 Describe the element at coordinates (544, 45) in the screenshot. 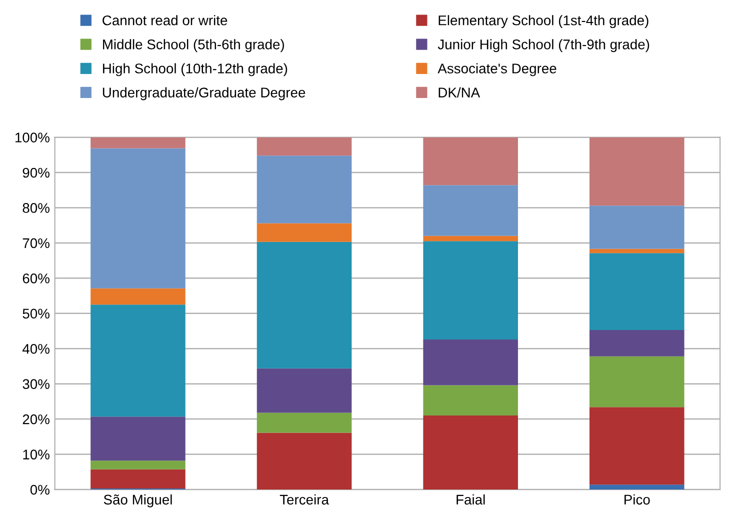

I see `legend-label: Junior High School (7th-9th grade)` at that location.